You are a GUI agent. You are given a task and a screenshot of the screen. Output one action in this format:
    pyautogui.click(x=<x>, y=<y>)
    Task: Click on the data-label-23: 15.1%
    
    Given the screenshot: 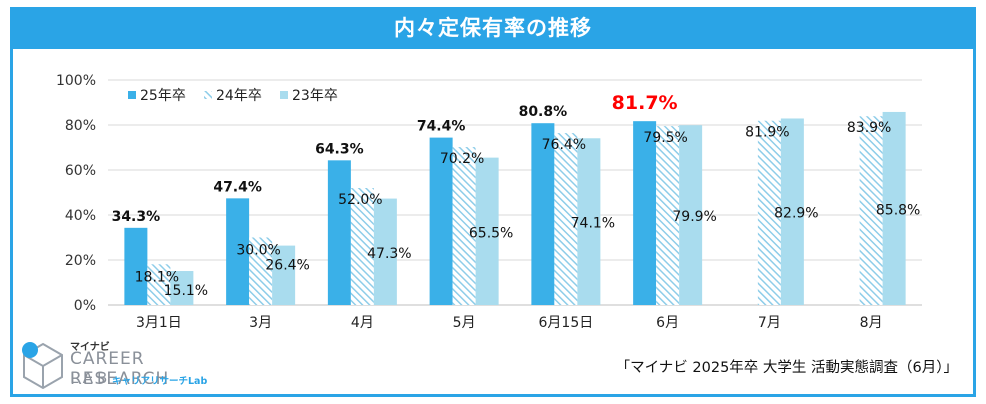 What is the action you would take?
    pyautogui.click(x=186, y=291)
    